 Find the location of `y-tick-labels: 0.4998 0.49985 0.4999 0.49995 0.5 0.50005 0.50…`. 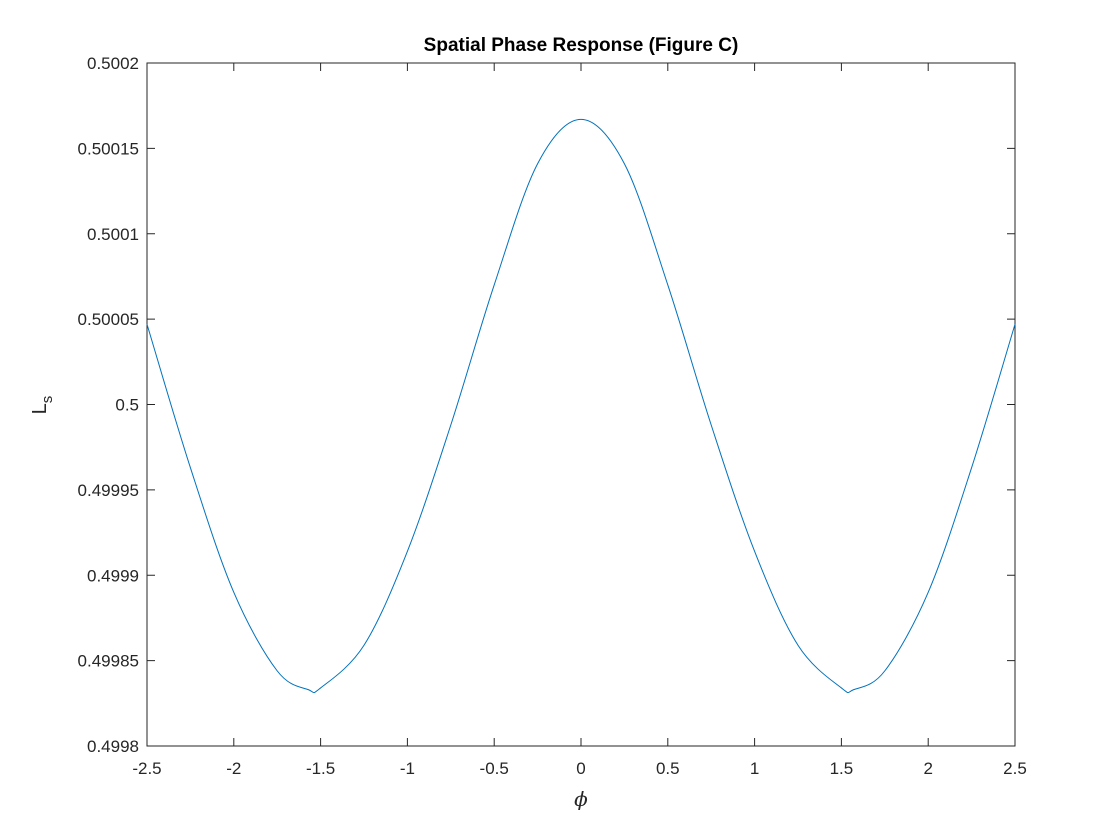

y-tick-labels: 0.4998 0.49985 0.4999 0.49995 0.5 0.50005 0.50… is located at coordinates (108, 405).